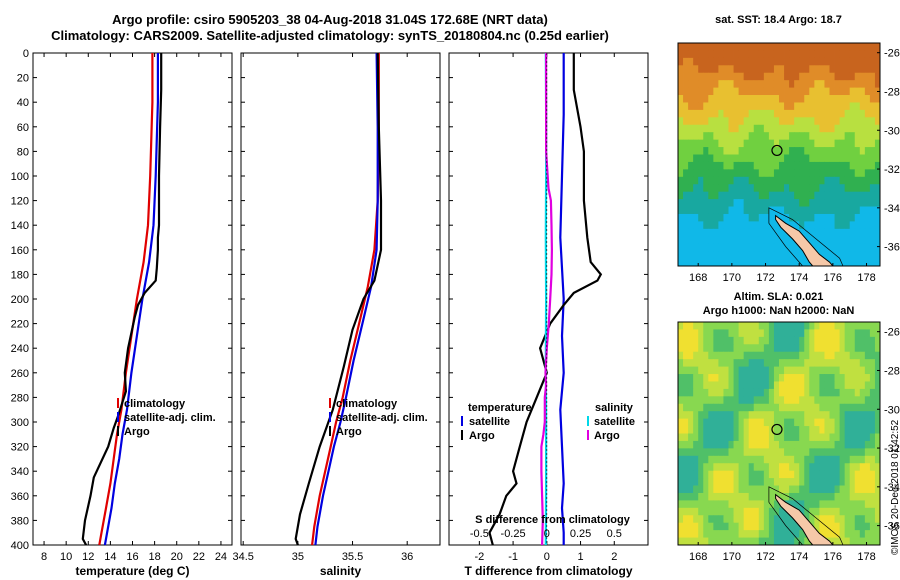  I want to click on depth-tick-label: 400, so click(20, 546).